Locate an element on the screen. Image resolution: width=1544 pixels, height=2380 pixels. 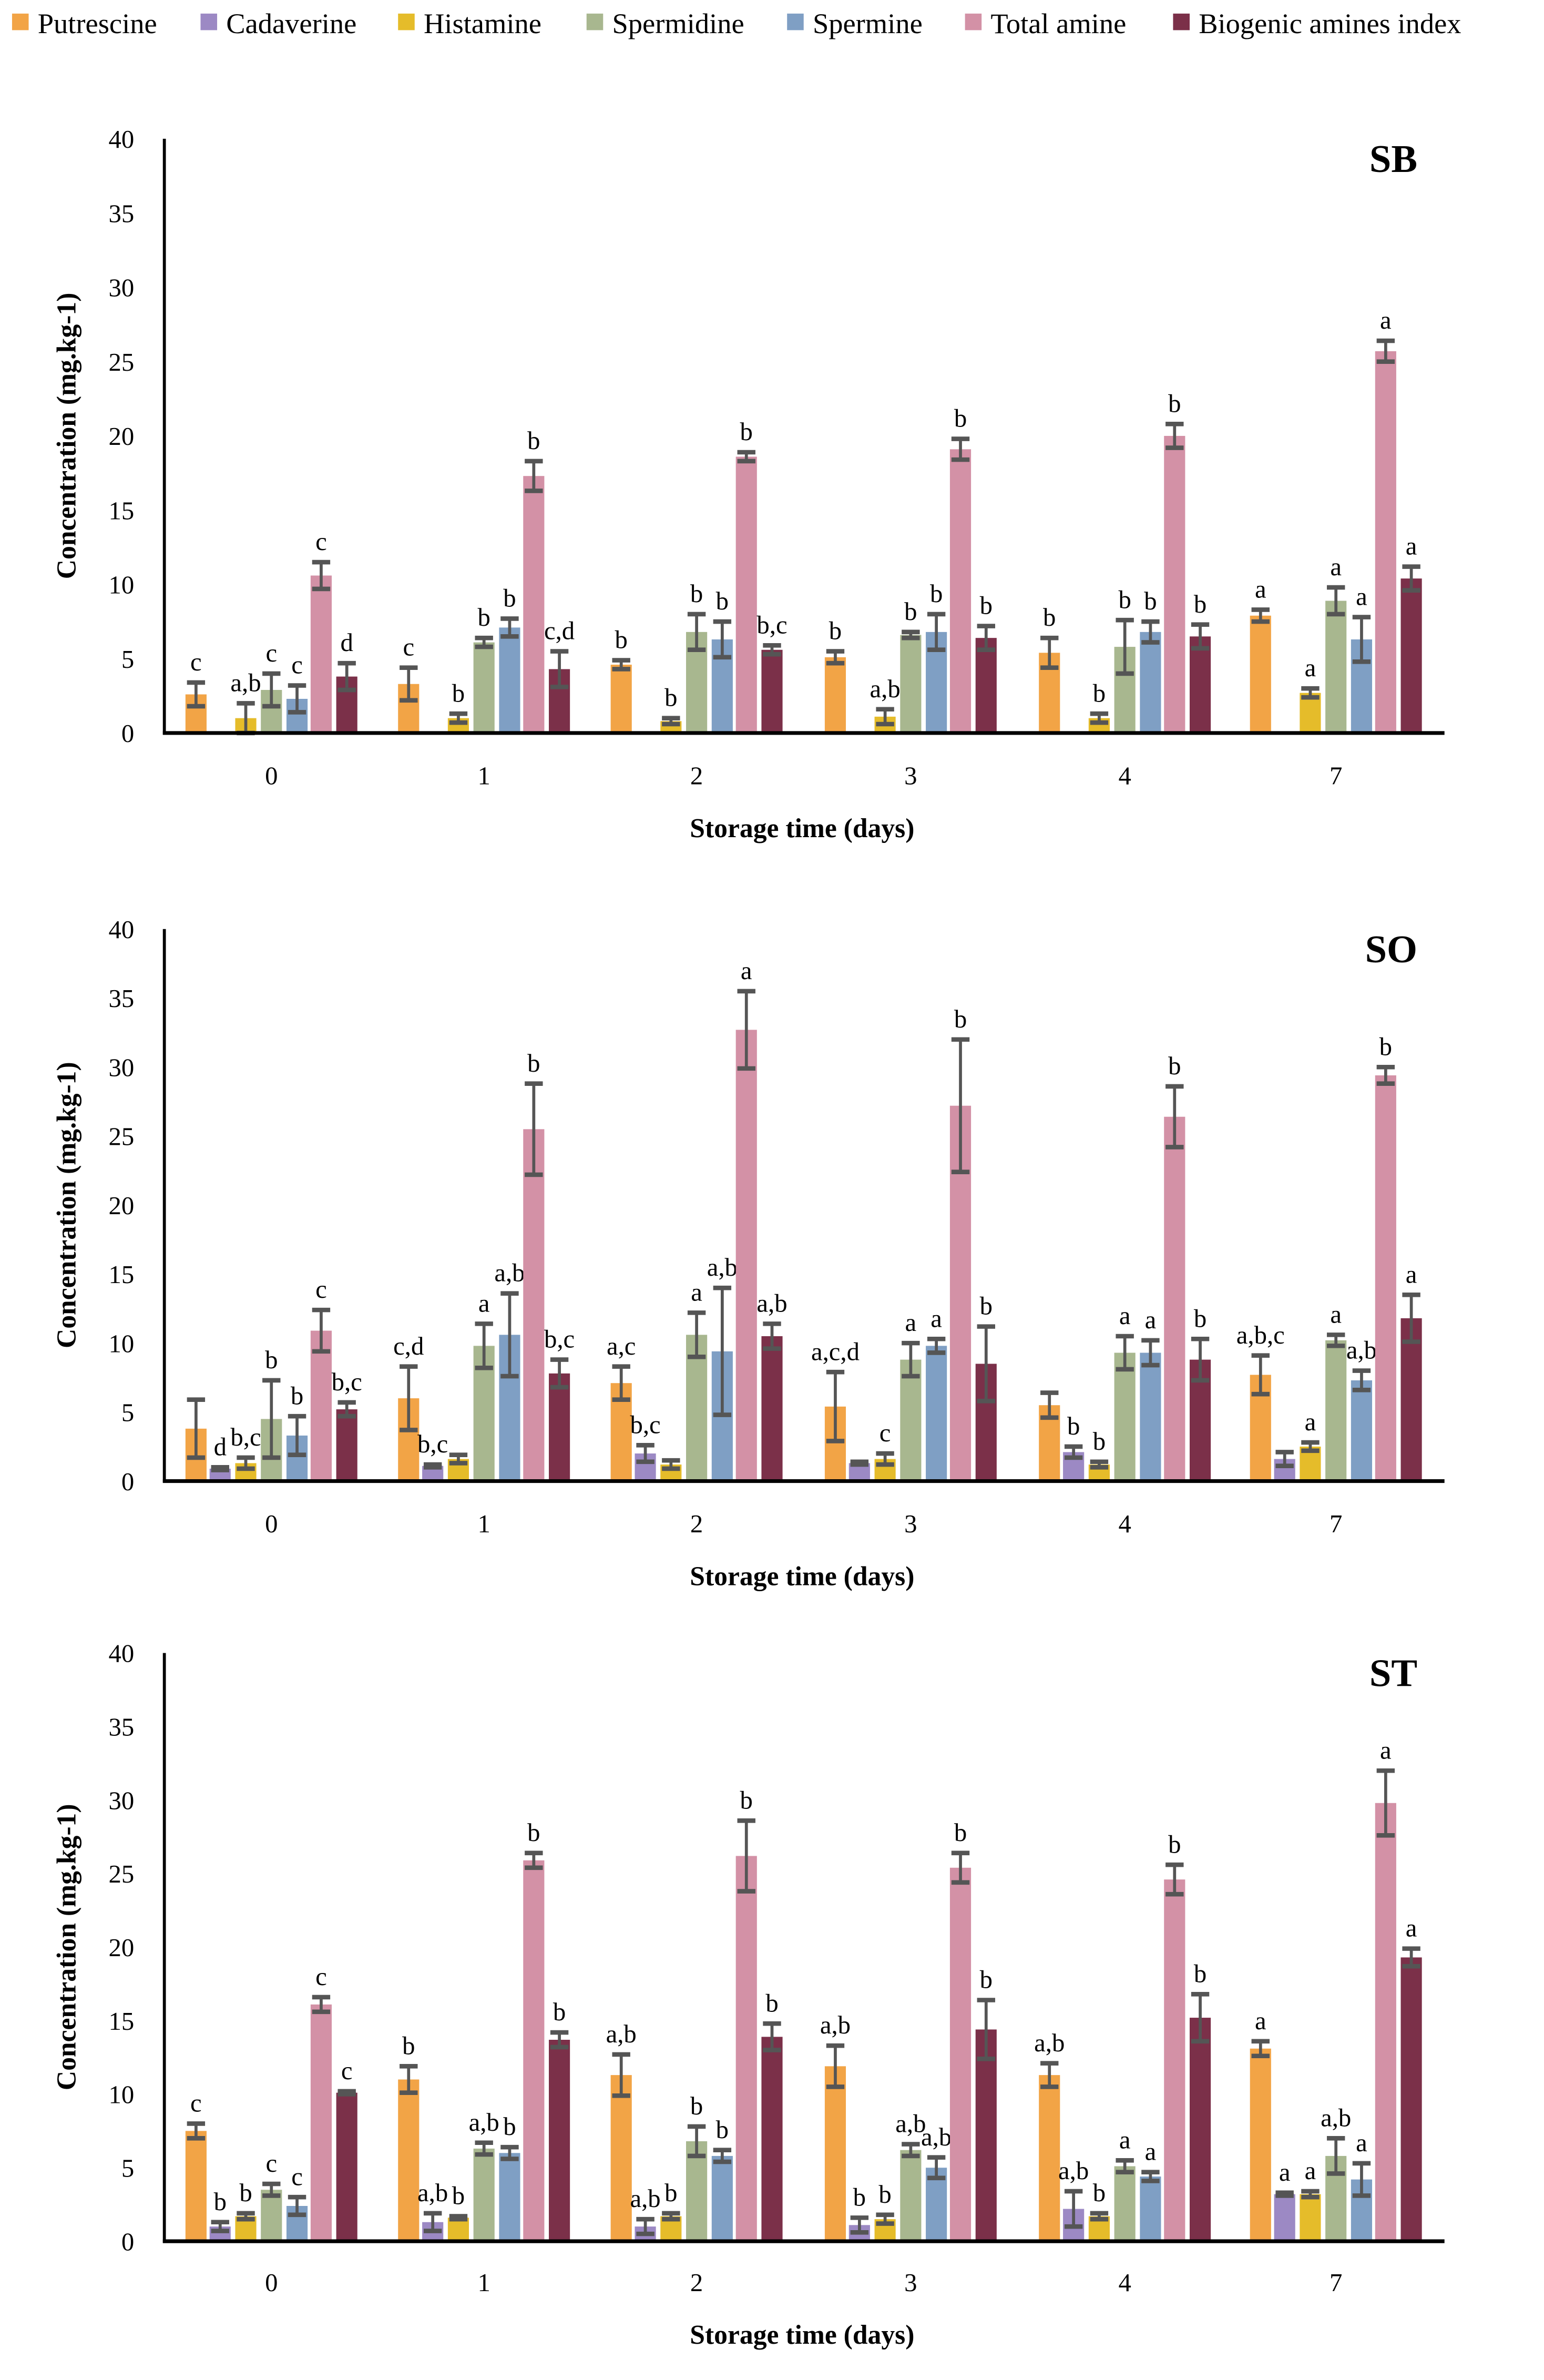
significance-label: c is located at coordinates (297, 2176).